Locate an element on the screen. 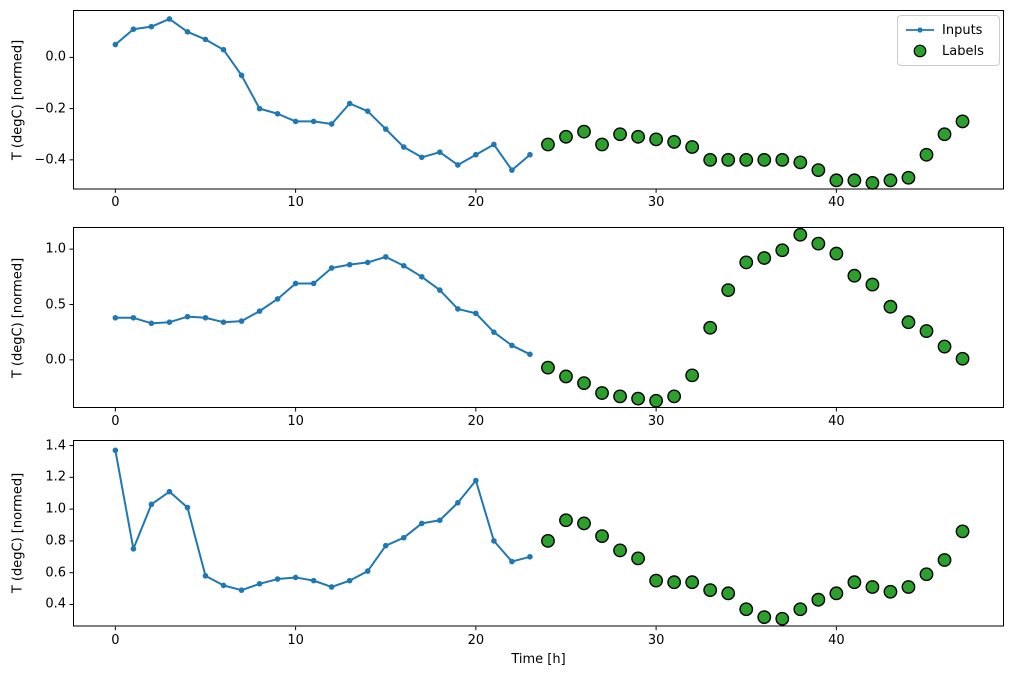 This screenshot has width=1012, height=679. legend-label-inputs: Inputs is located at coordinates (962, 30).